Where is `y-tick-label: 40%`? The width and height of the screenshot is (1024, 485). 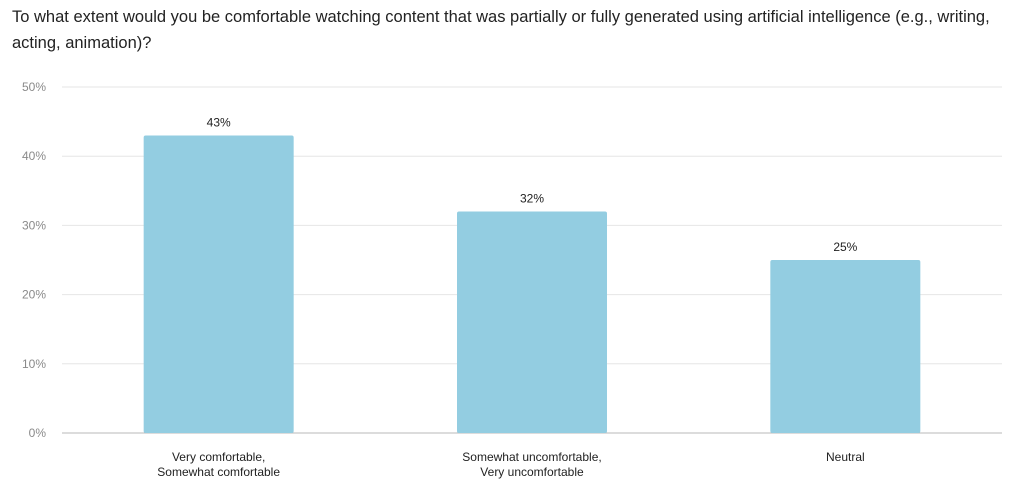
y-tick-label: 40% is located at coordinates (34, 156).